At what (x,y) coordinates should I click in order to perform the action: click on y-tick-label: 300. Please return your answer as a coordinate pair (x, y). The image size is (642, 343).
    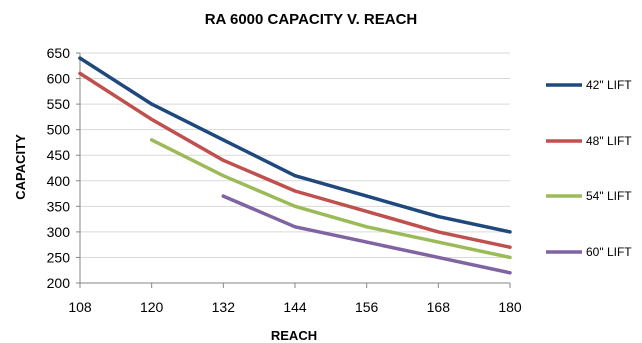
    Looking at the image, I should click on (59, 232).